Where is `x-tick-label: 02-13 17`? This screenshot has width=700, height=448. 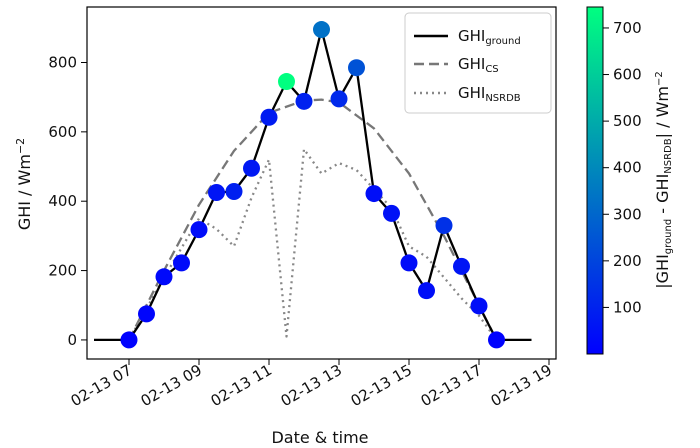 x-tick-label: 02-13 17 is located at coordinates (451, 385).